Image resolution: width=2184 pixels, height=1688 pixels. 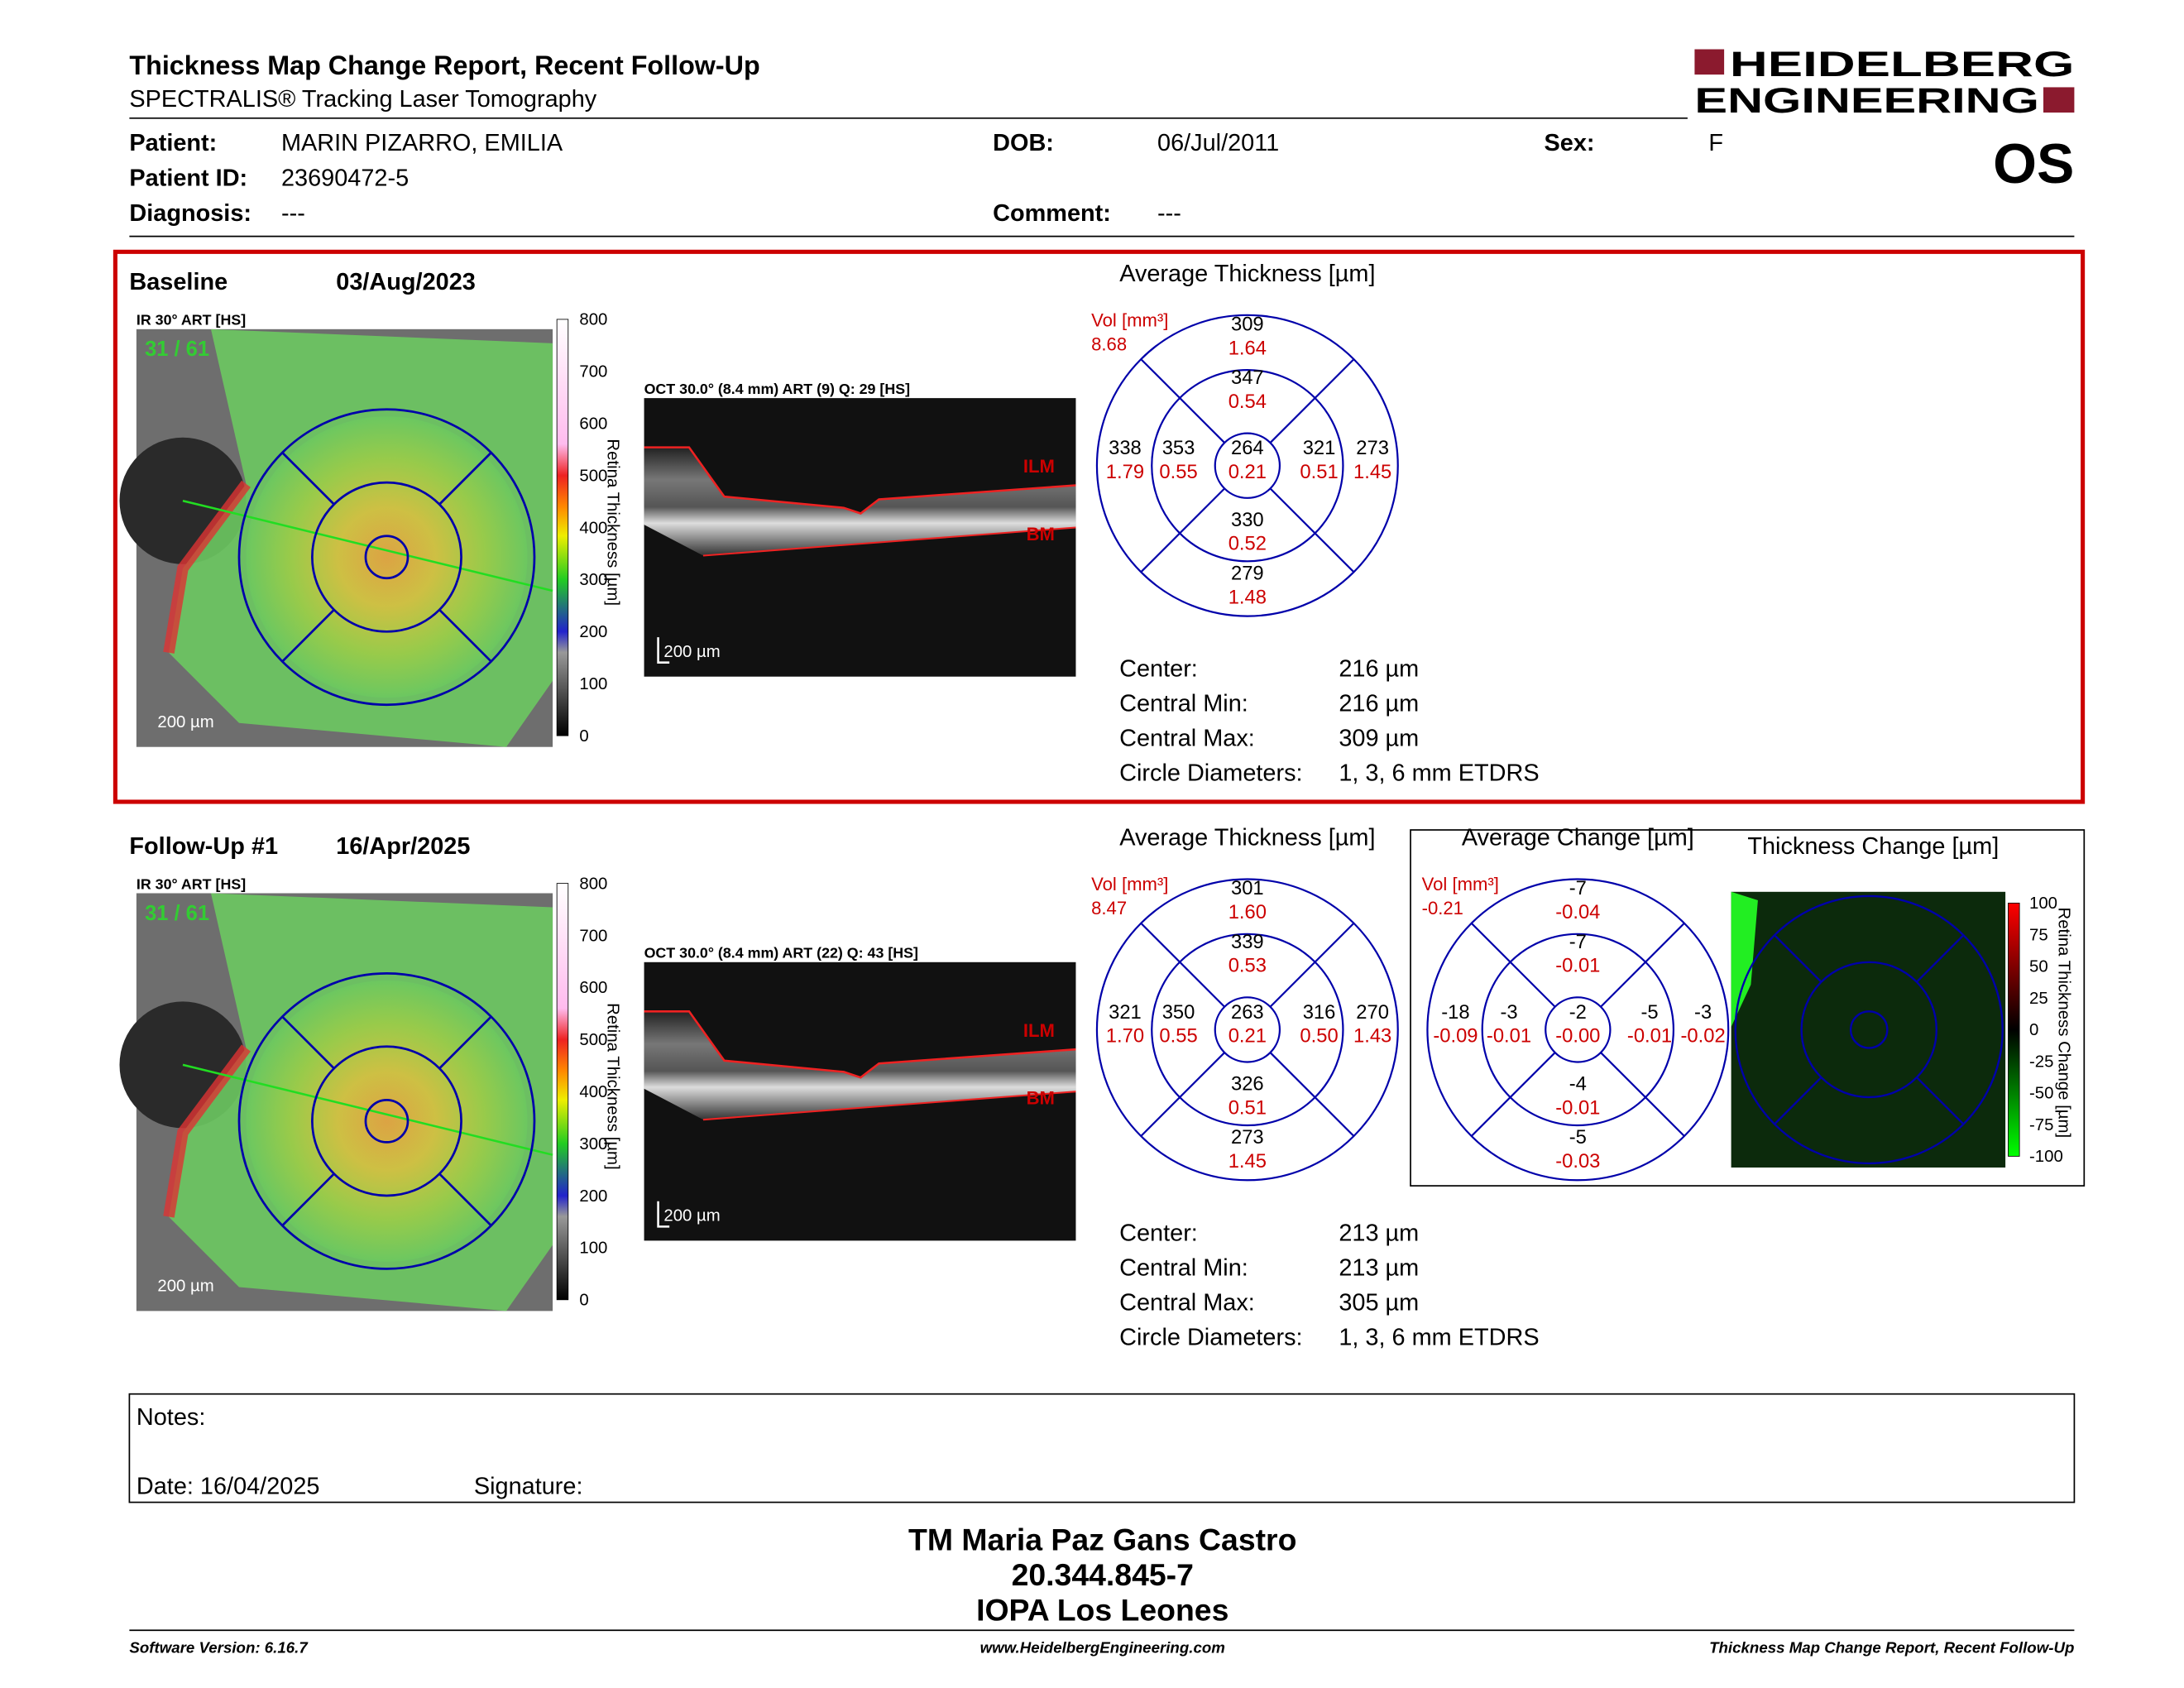 I want to click on sector-thickness: 301, so click(x=1247, y=888).